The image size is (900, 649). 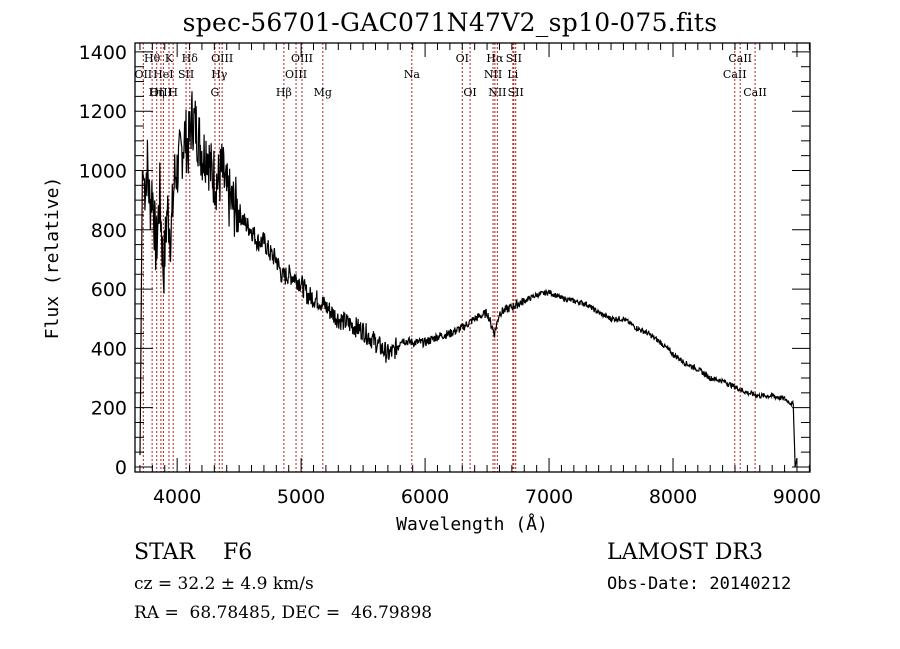 I want to click on obs-date-text: Obs-Date: 20140212, so click(x=699, y=584).